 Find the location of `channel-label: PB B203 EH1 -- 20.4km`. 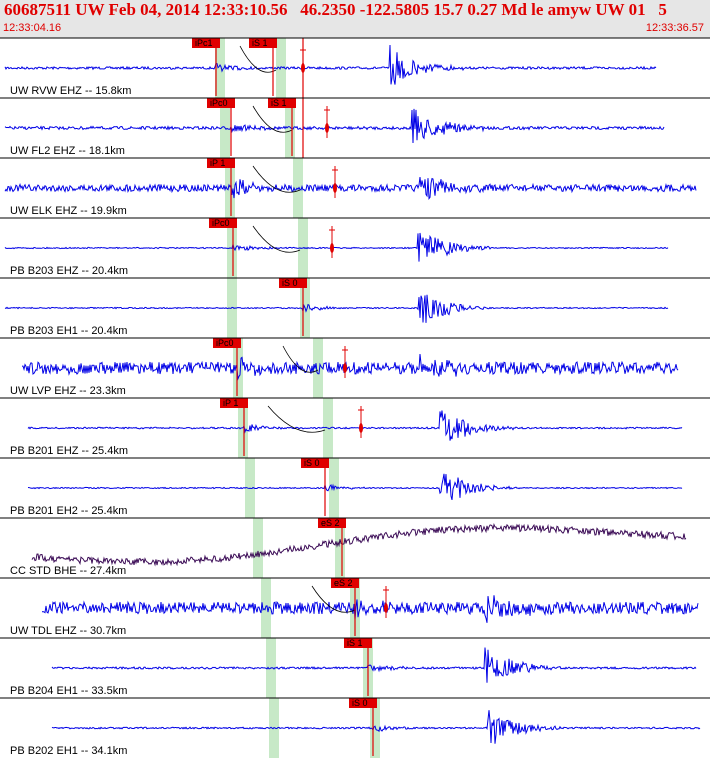

channel-label: PB B203 EH1 -- 20.4km is located at coordinates (68, 331).